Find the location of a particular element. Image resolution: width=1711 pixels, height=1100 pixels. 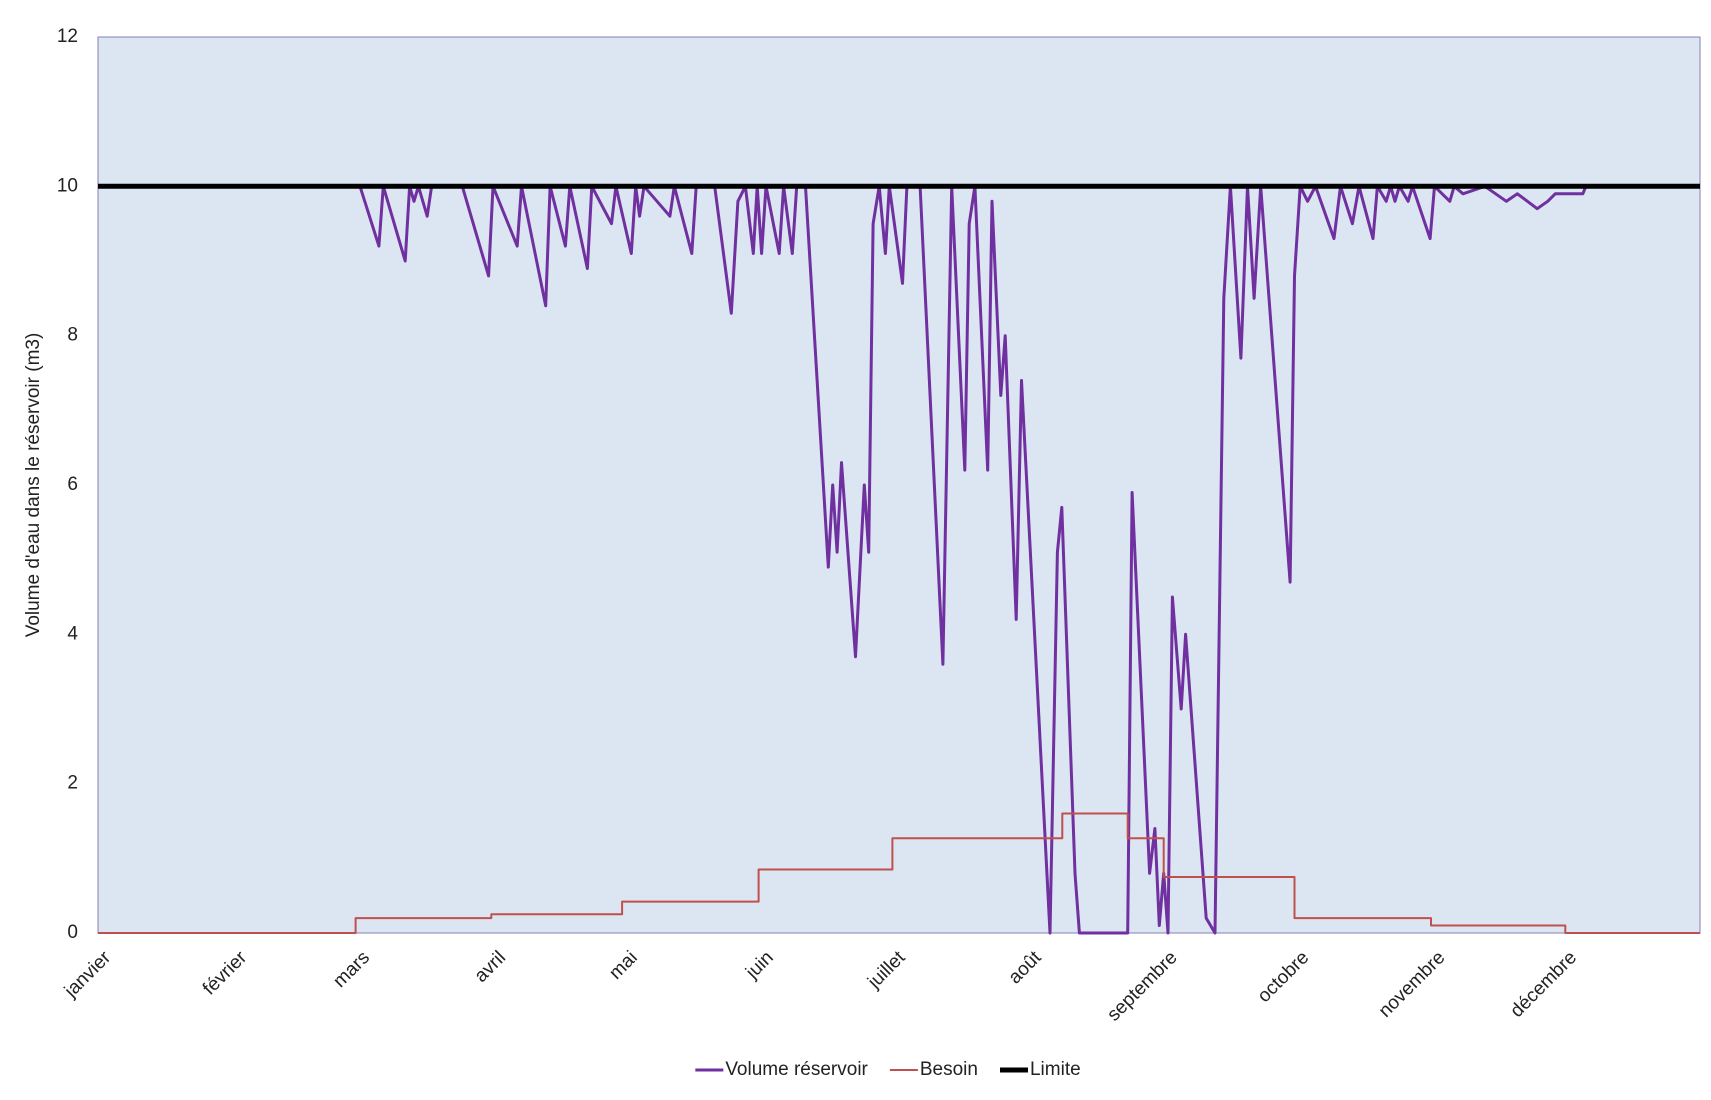

x-tick-label: janvier is located at coordinates (88, 975).